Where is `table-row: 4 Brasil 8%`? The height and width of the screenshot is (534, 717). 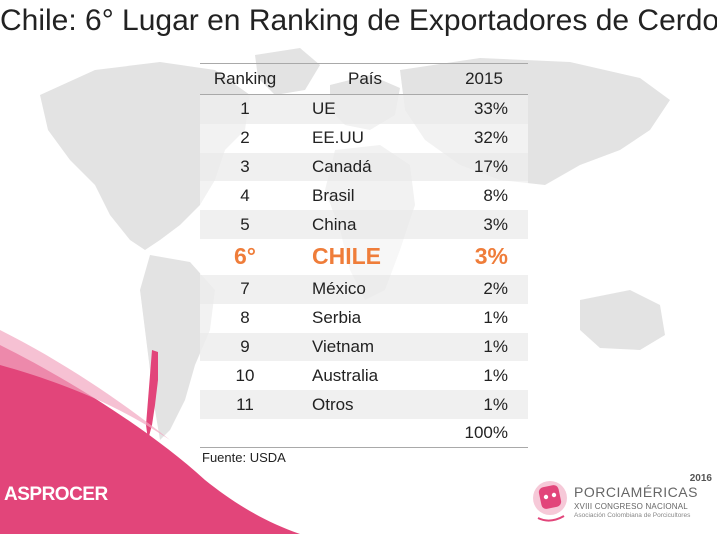 table-row: 4 Brasil 8% is located at coordinates (364, 196).